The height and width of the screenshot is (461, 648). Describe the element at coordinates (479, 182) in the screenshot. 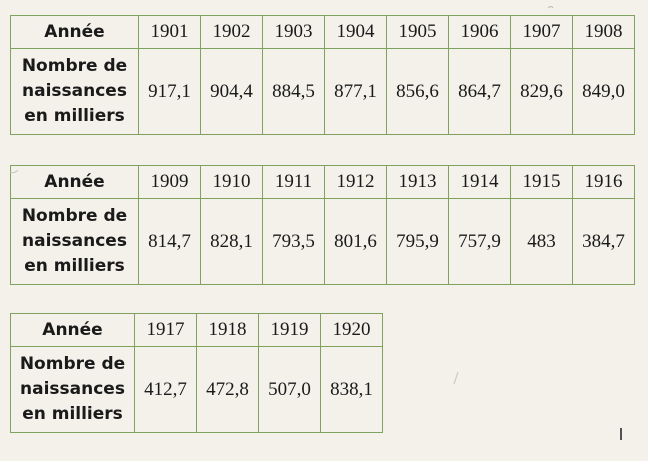

I see `year-cell: 1914` at that location.